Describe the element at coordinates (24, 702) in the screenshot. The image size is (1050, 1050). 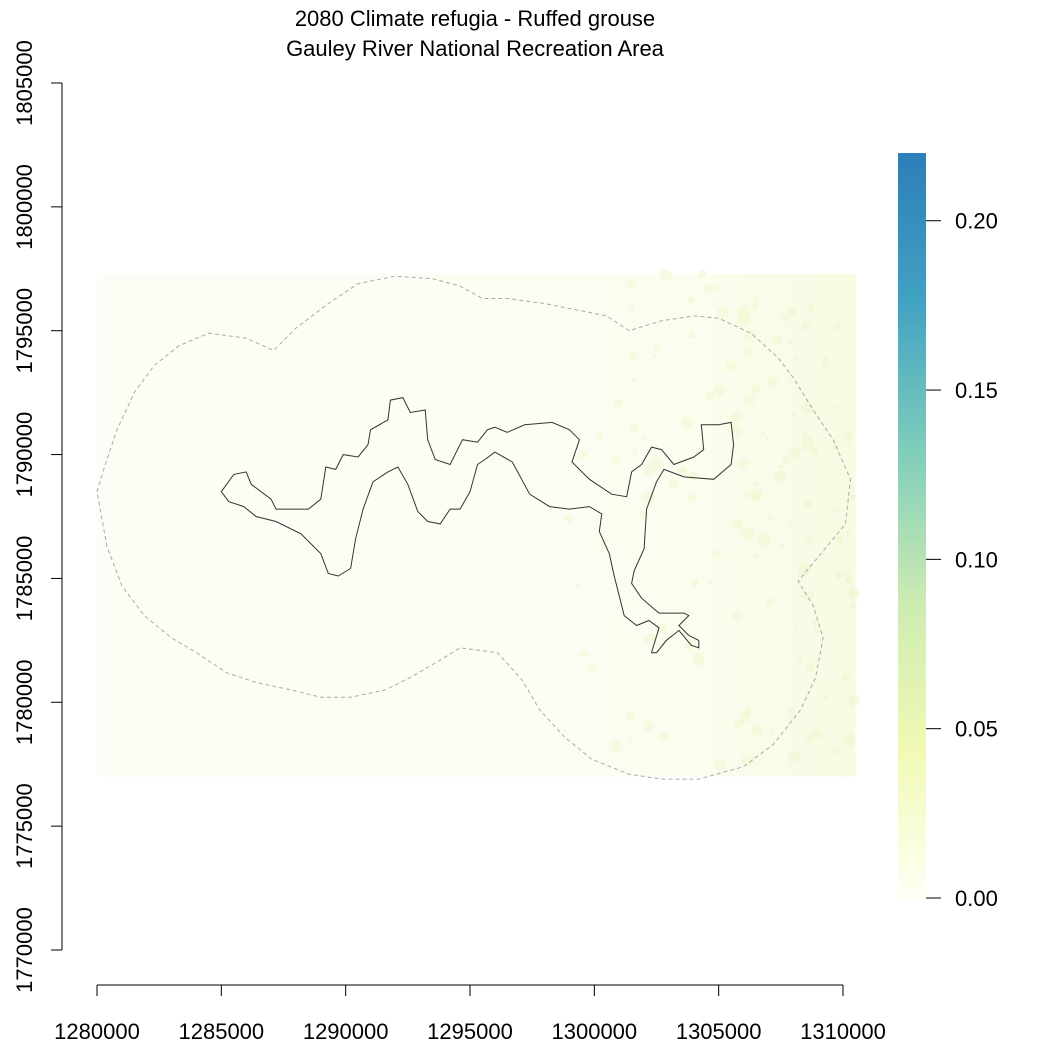
I see `y-tick-label: 1780000` at that location.